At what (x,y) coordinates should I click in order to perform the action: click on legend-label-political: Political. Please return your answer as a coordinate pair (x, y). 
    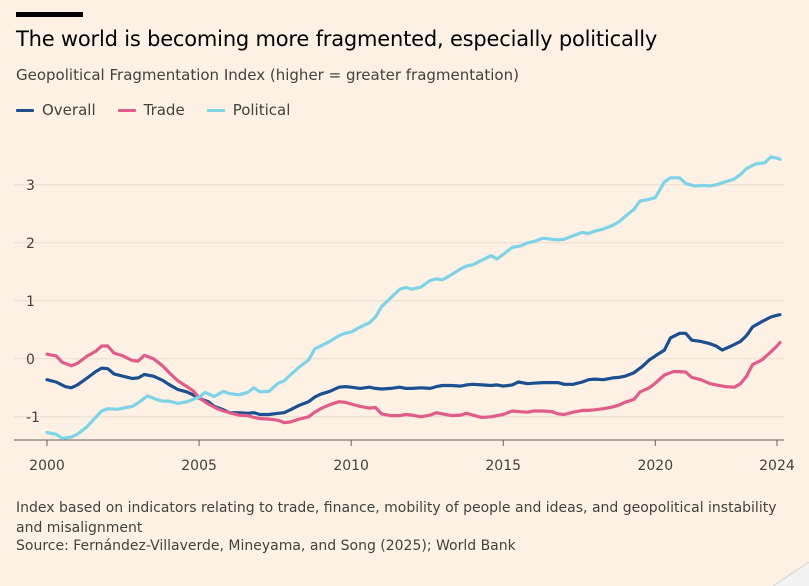
    Looking at the image, I should click on (261, 110).